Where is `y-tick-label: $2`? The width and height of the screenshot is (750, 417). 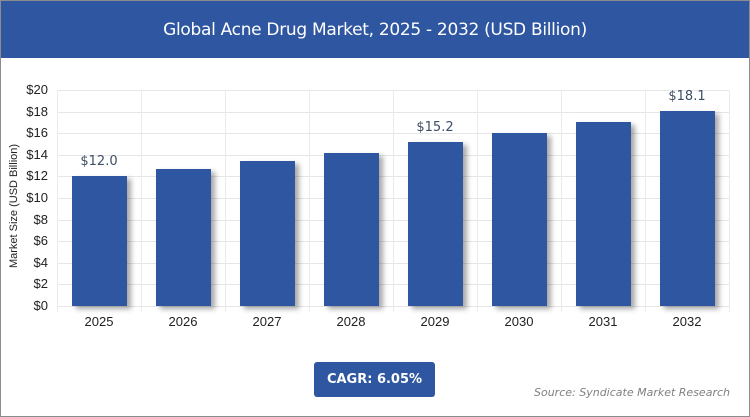
y-tick-label: $2 is located at coordinates (40, 284).